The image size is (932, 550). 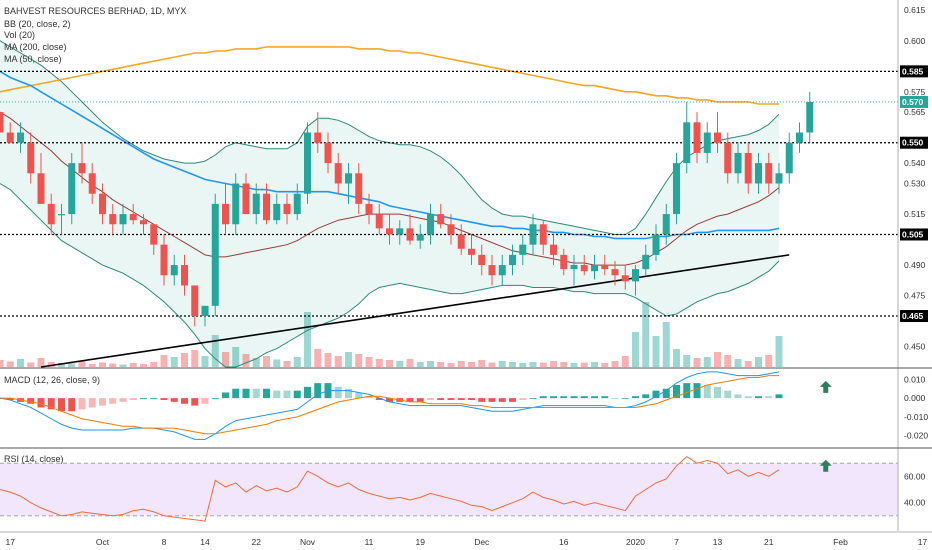 What do you see at coordinates (825, 386) in the screenshot?
I see `macd-up-arrow-icon` at bounding box center [825, 386].